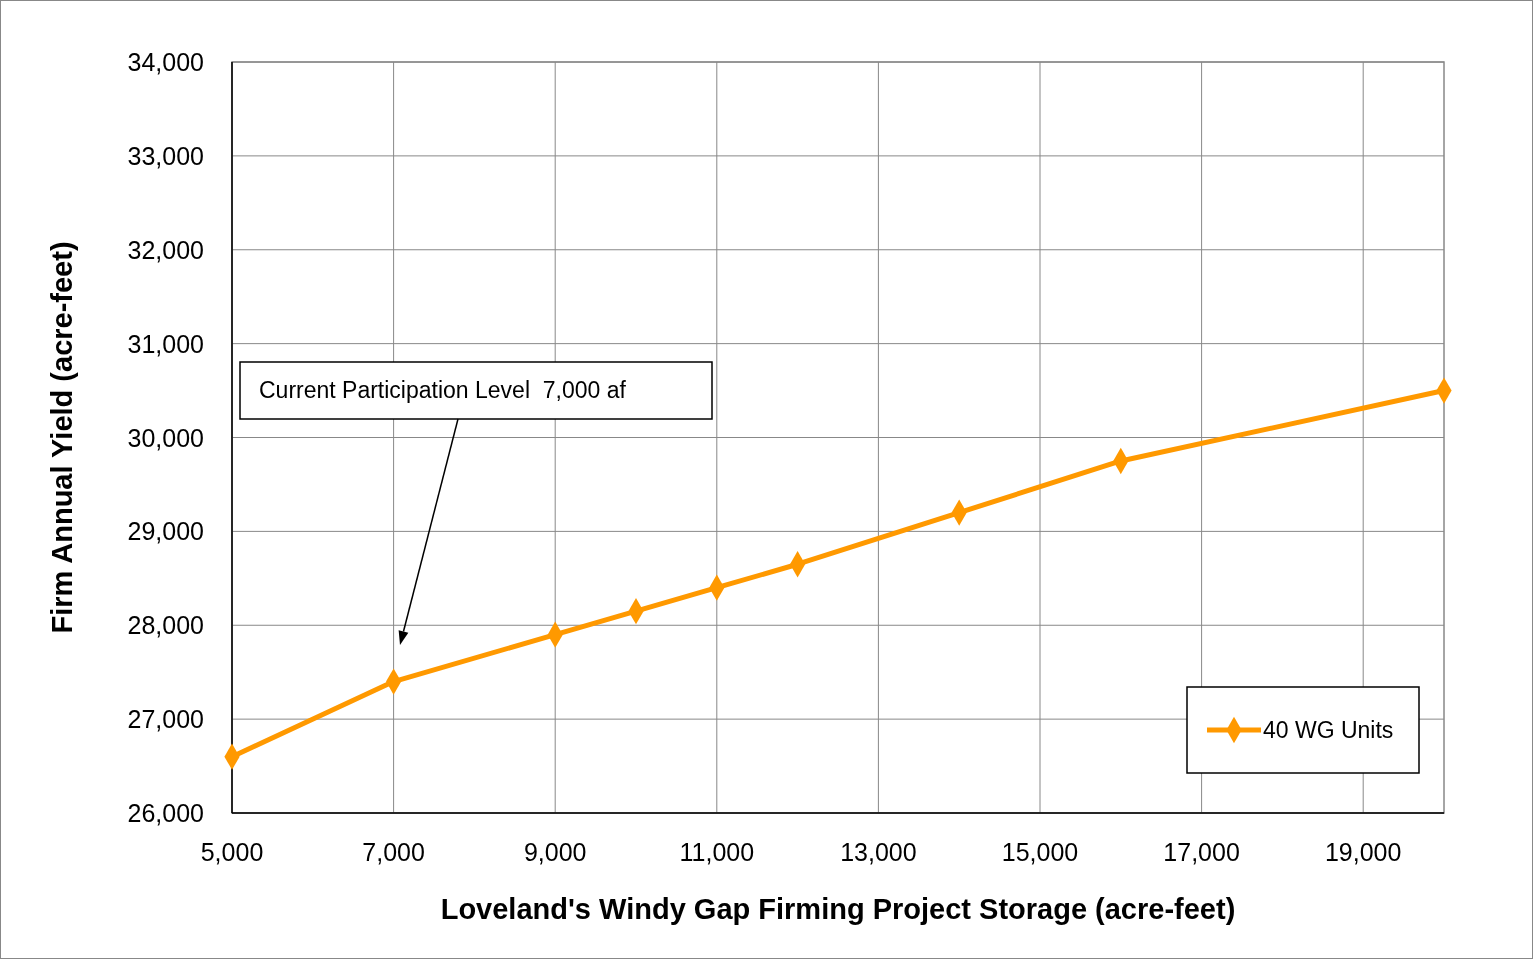 The image size is (1533, 959). Describe the element at coordinates (165, 249) in the screenshot. I see `y-tick-label: 32,000` at that location.